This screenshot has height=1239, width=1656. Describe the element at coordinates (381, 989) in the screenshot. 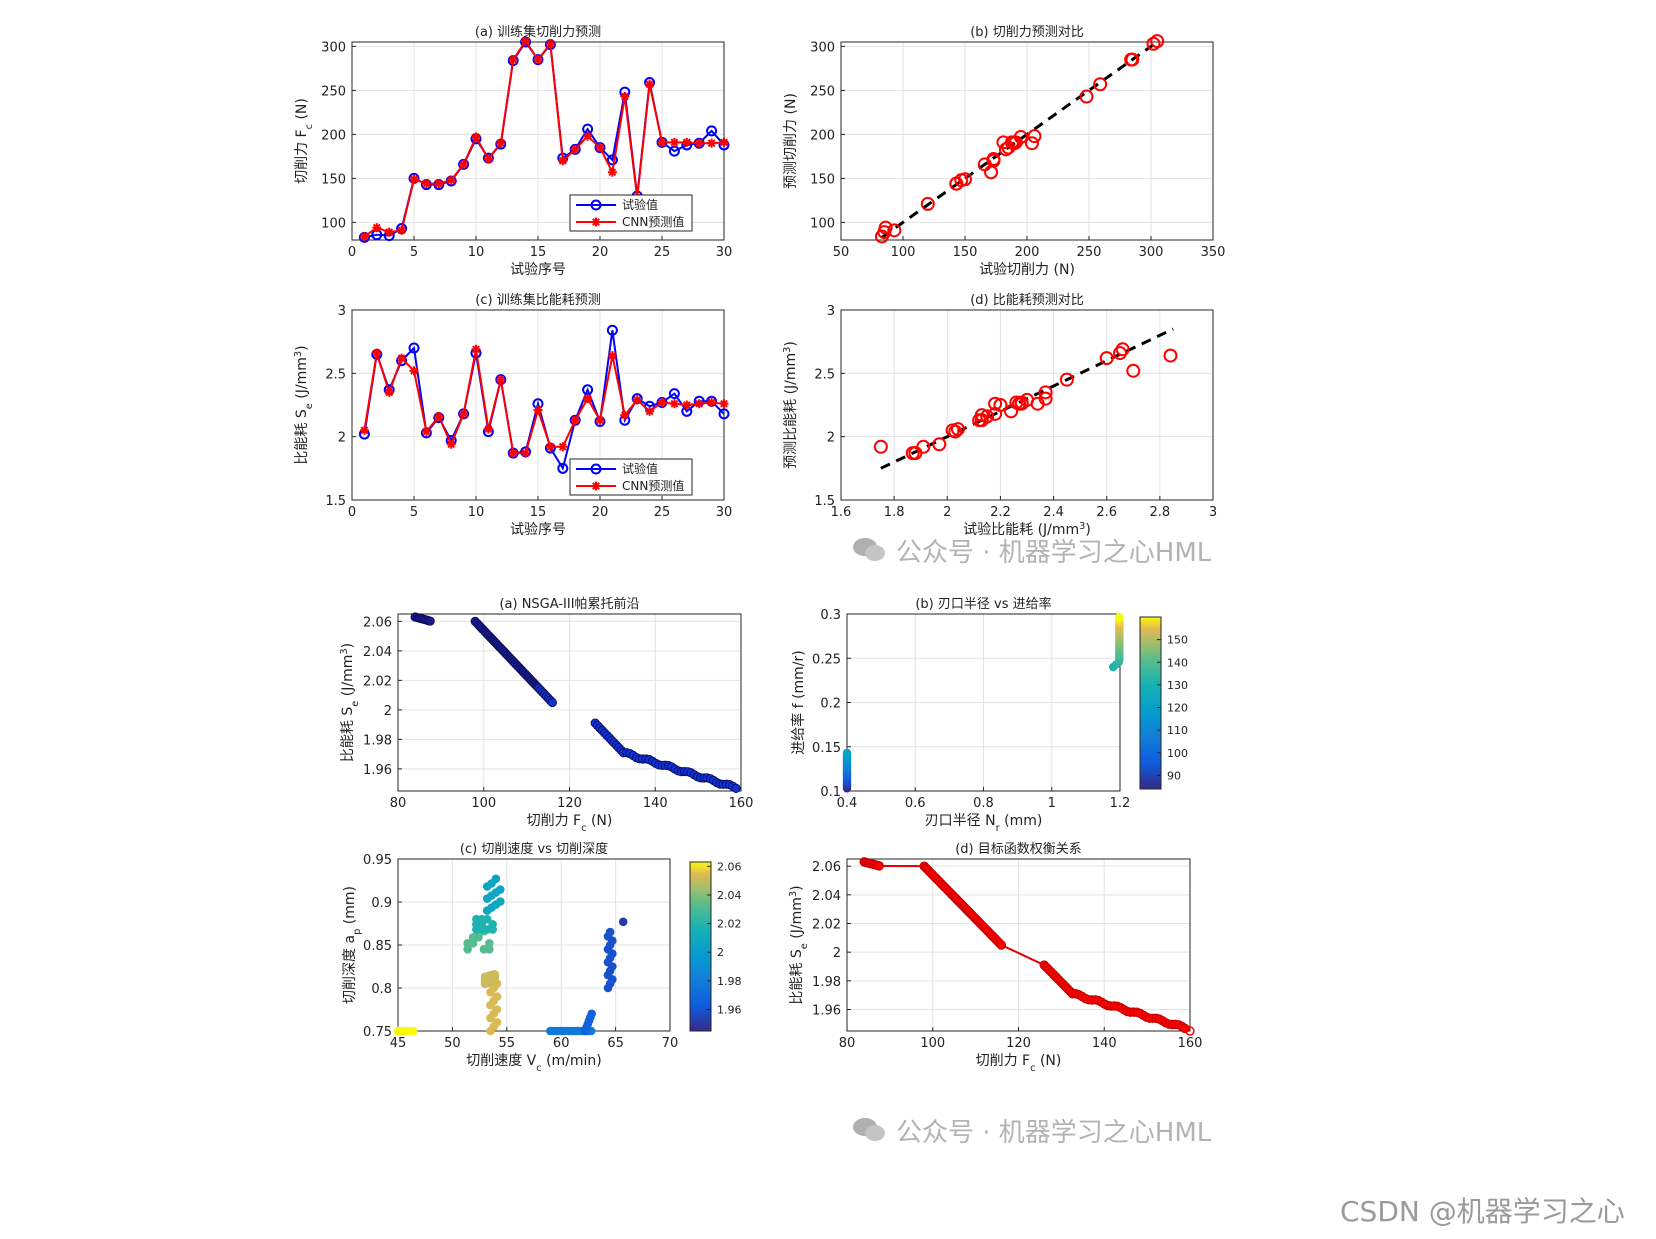

I see `y-tick-label: 0.8` at that location.